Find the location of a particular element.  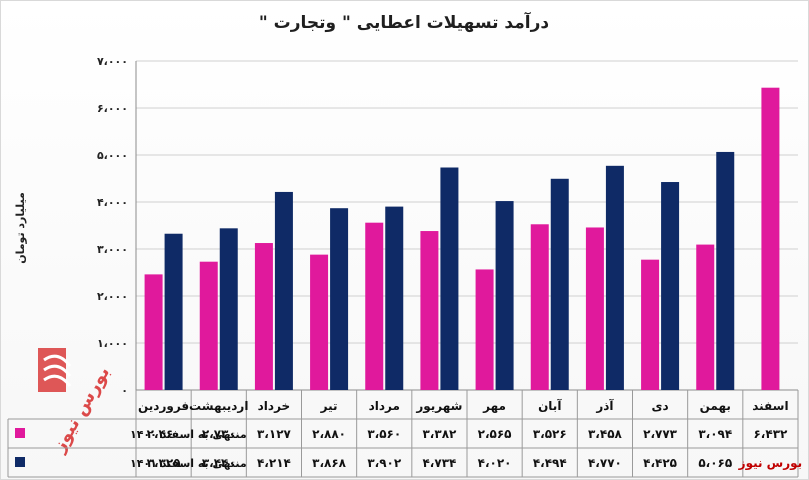

data-label: ۲،۸۸۰ is located at coordinates (329, 434).